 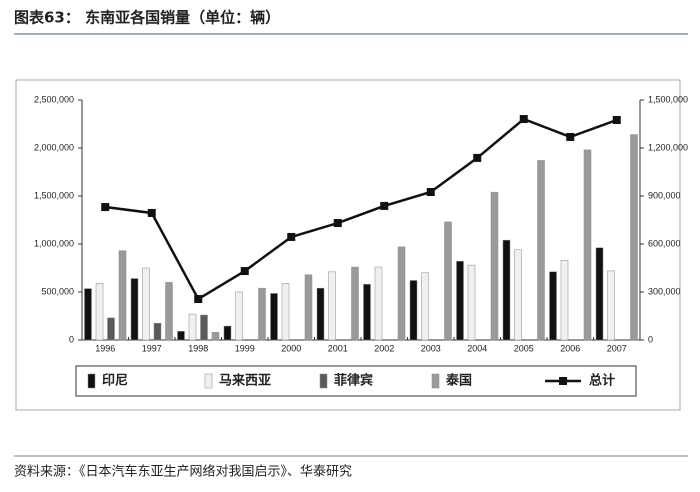 I want to click on y2ticks-label: 0, so click(x=650, y=339).